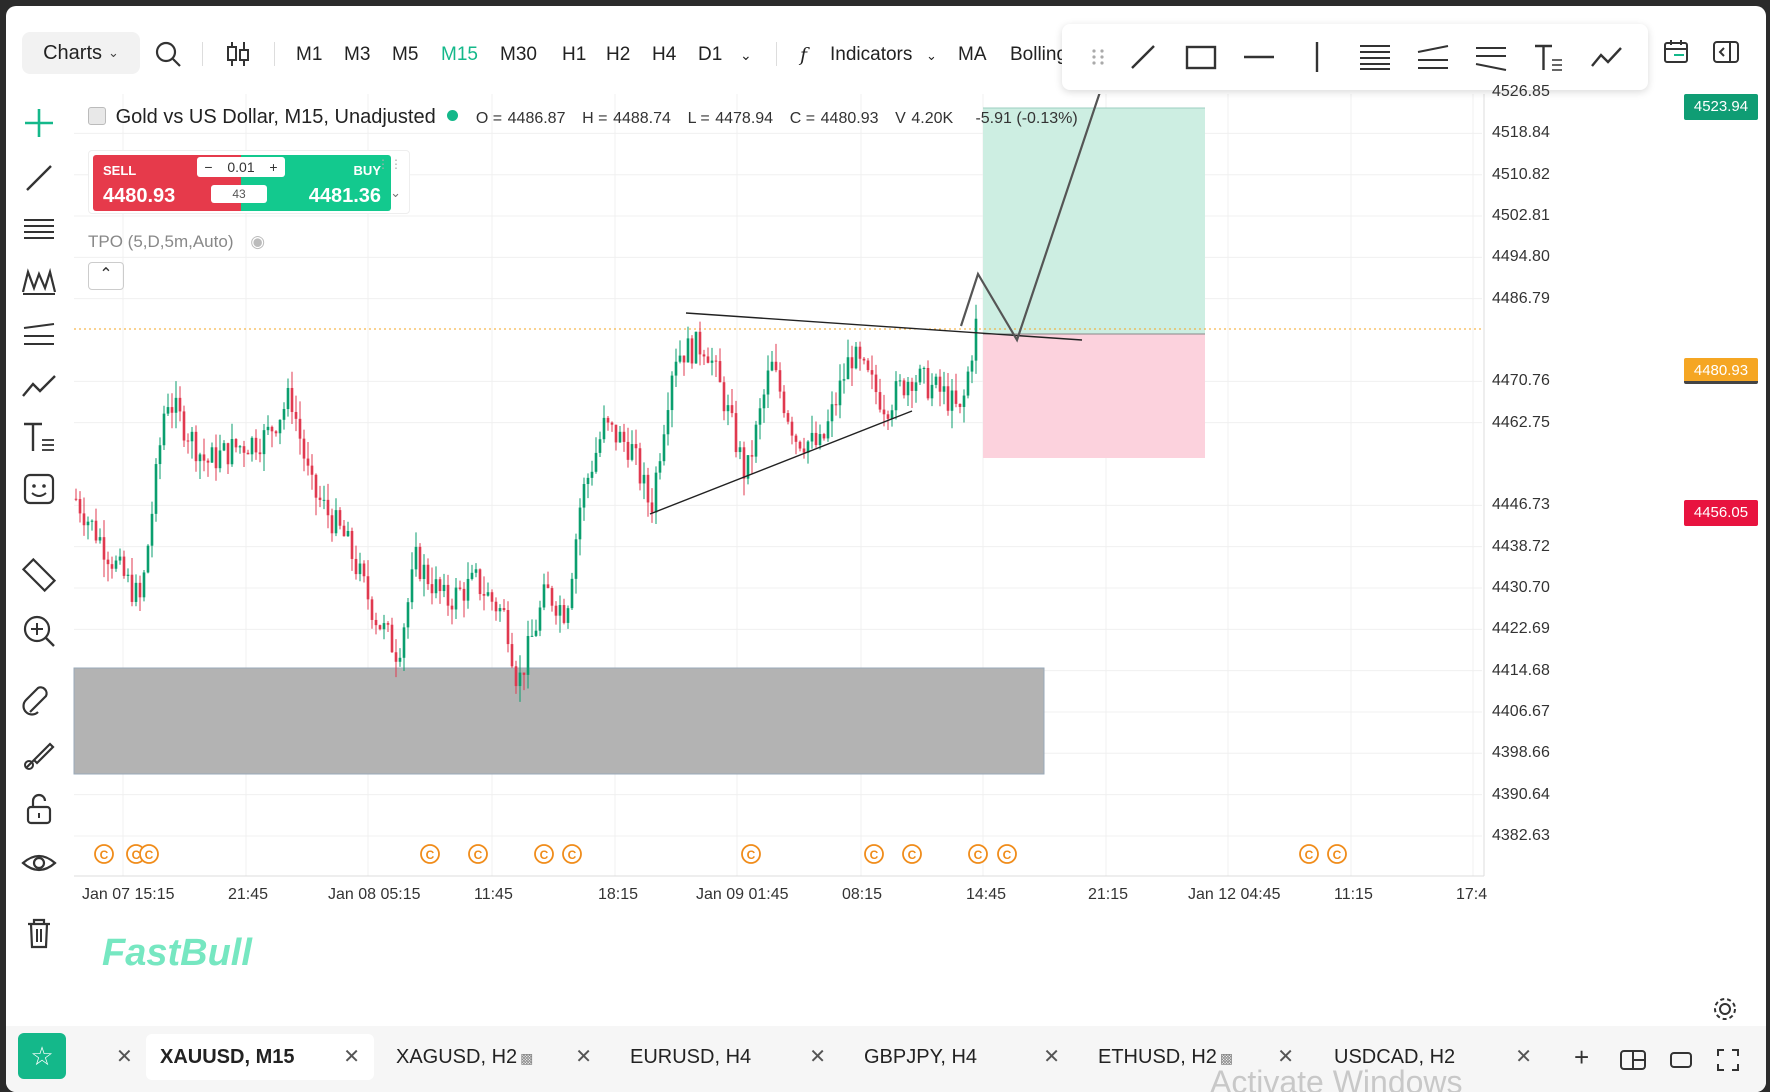 Image resolution: width=1770 pixels, height=1092 pixels. I want to click on bollinger-button: Bolling, so click(1039, 54).